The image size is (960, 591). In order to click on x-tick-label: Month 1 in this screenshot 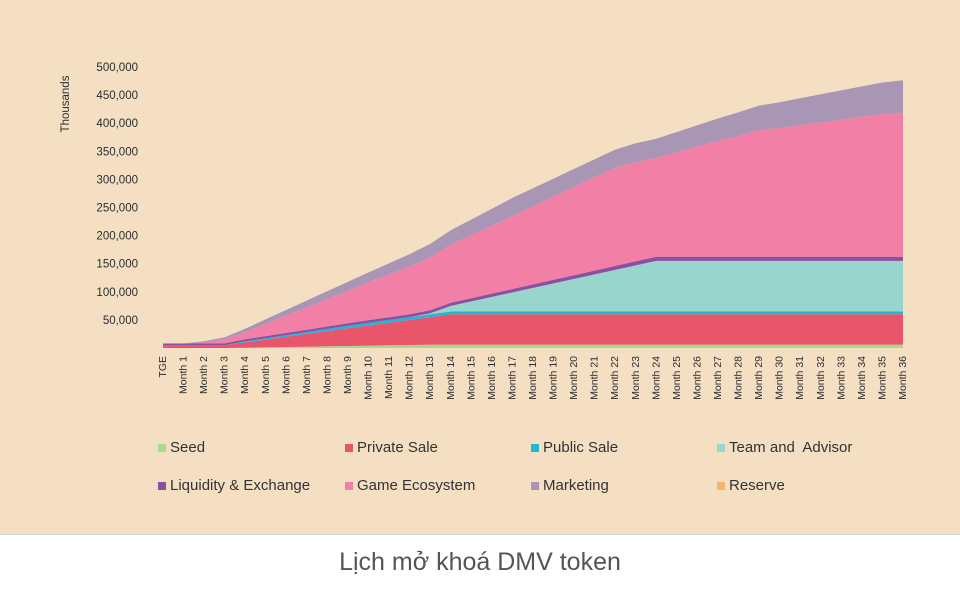, I will do `click(184, 375)`.